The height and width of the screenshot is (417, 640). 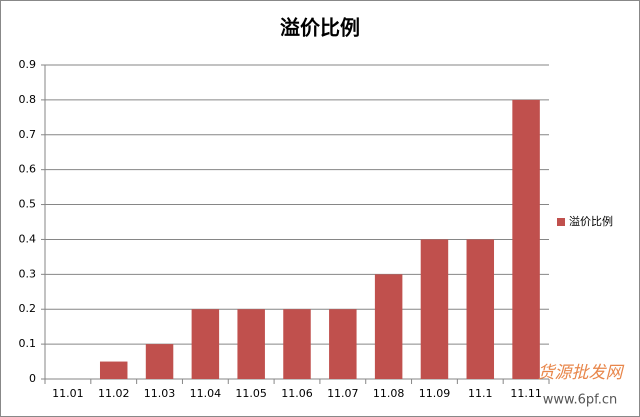 What do you see at coordinates (28, 99) in the screenshot?
I see `y-tick-label: 0.8` at bounding box center [28, 99].